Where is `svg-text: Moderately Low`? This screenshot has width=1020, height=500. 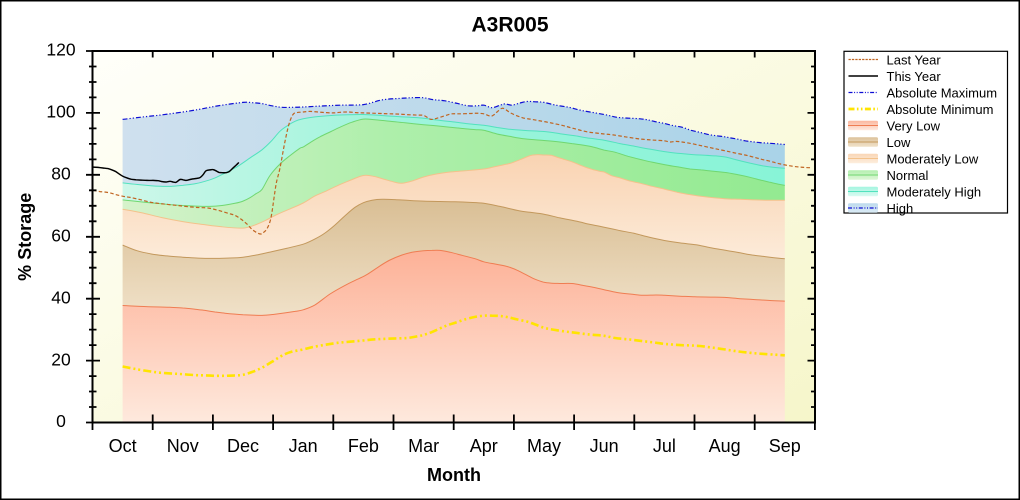 svg-text: Moderately Low is located at coordinates (933, 159).